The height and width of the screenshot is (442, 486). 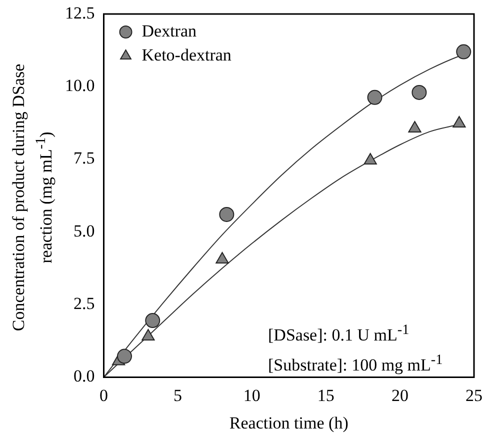 I want to click on legend-label: Dextran, so click(x=169, y=30).